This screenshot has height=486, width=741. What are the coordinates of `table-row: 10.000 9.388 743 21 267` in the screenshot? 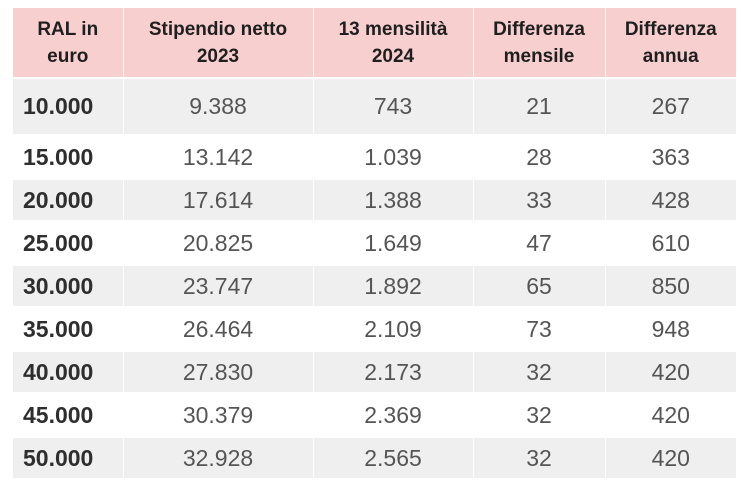 It's located at (374, 107).